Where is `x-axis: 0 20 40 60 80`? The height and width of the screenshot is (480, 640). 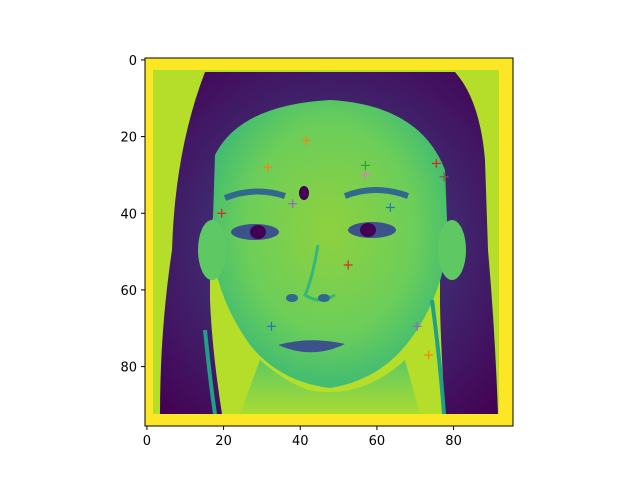 x-axis: 0 20 40 60 80 is located at coordinates (302, 437).